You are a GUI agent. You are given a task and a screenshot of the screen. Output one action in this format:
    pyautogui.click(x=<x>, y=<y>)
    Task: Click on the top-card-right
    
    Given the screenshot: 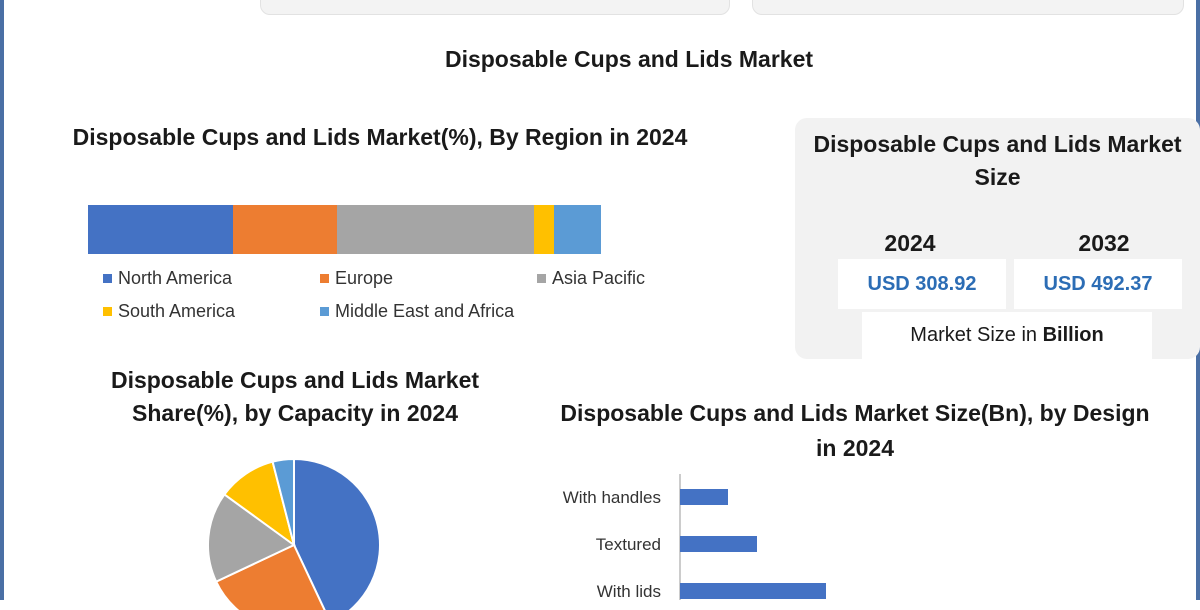 What is the action you would take?
    pyautogui.click(x=968, y=7)
    